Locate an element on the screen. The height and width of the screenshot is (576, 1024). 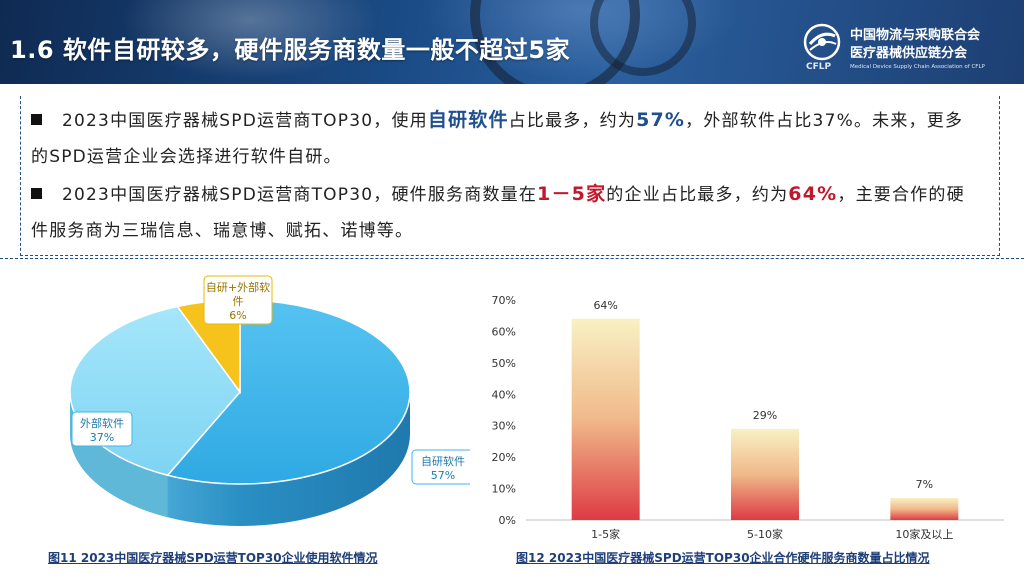
y-tick-label: 40% is located at coordinates (504, 394).